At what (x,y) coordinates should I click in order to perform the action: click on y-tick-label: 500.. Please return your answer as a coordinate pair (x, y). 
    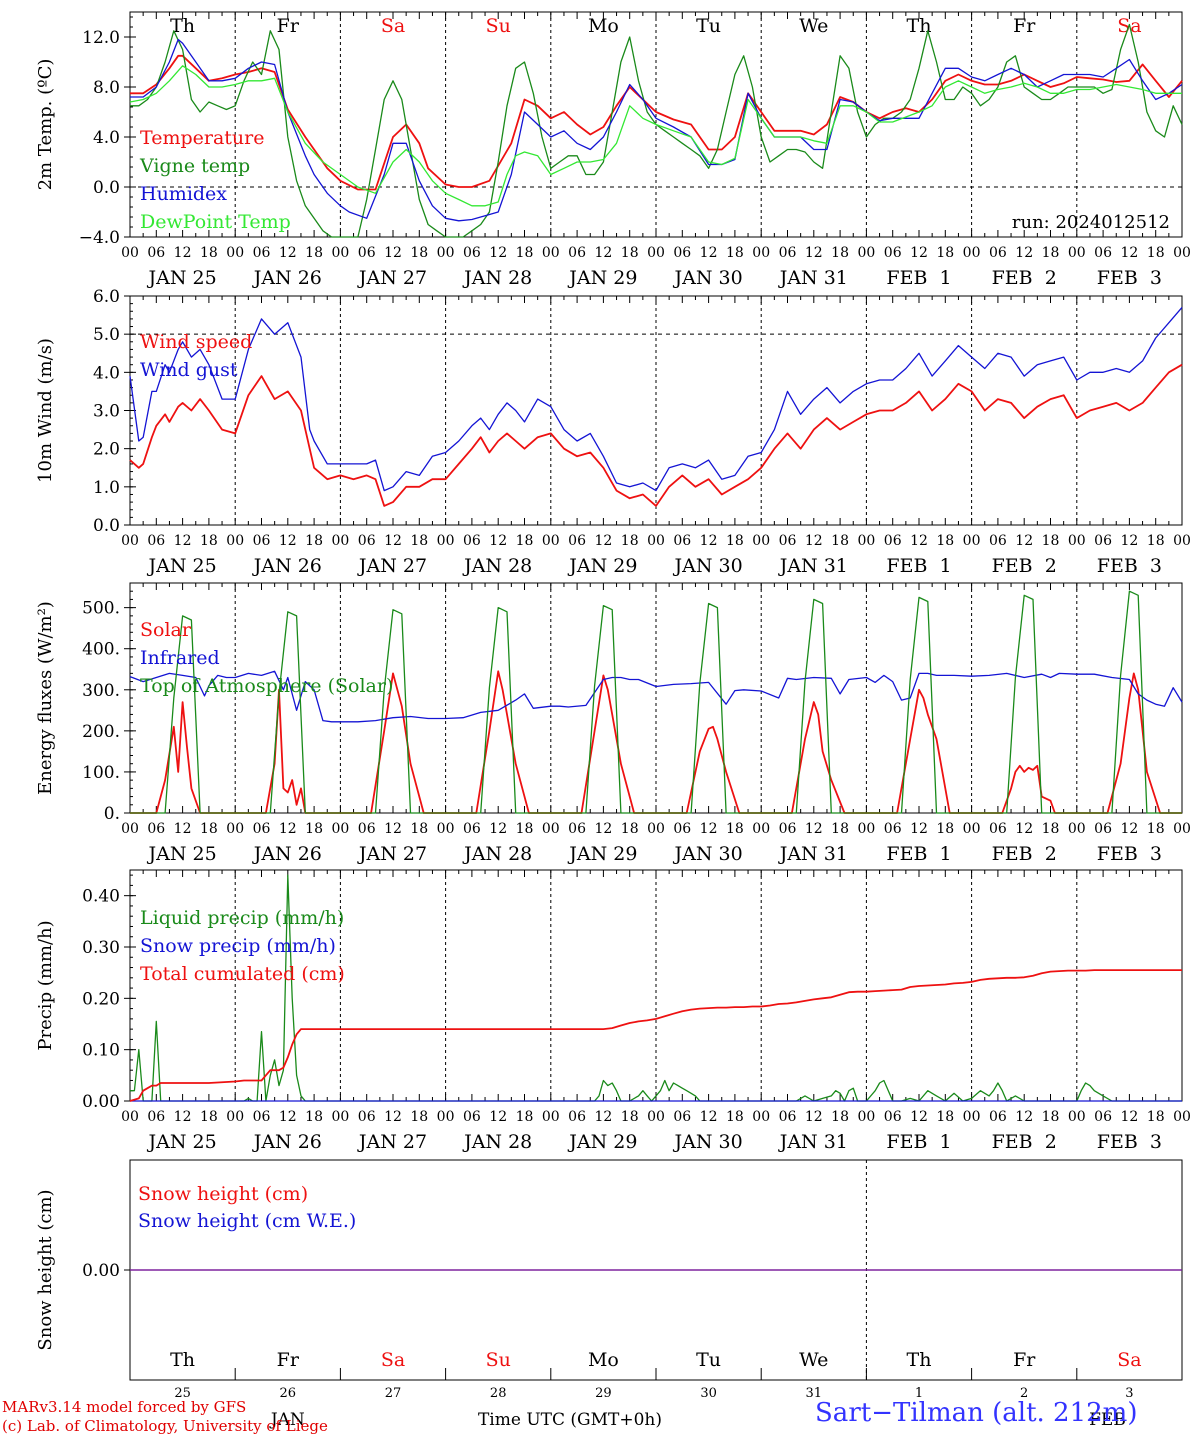
    Looking at the image, I should click on (101, 609).